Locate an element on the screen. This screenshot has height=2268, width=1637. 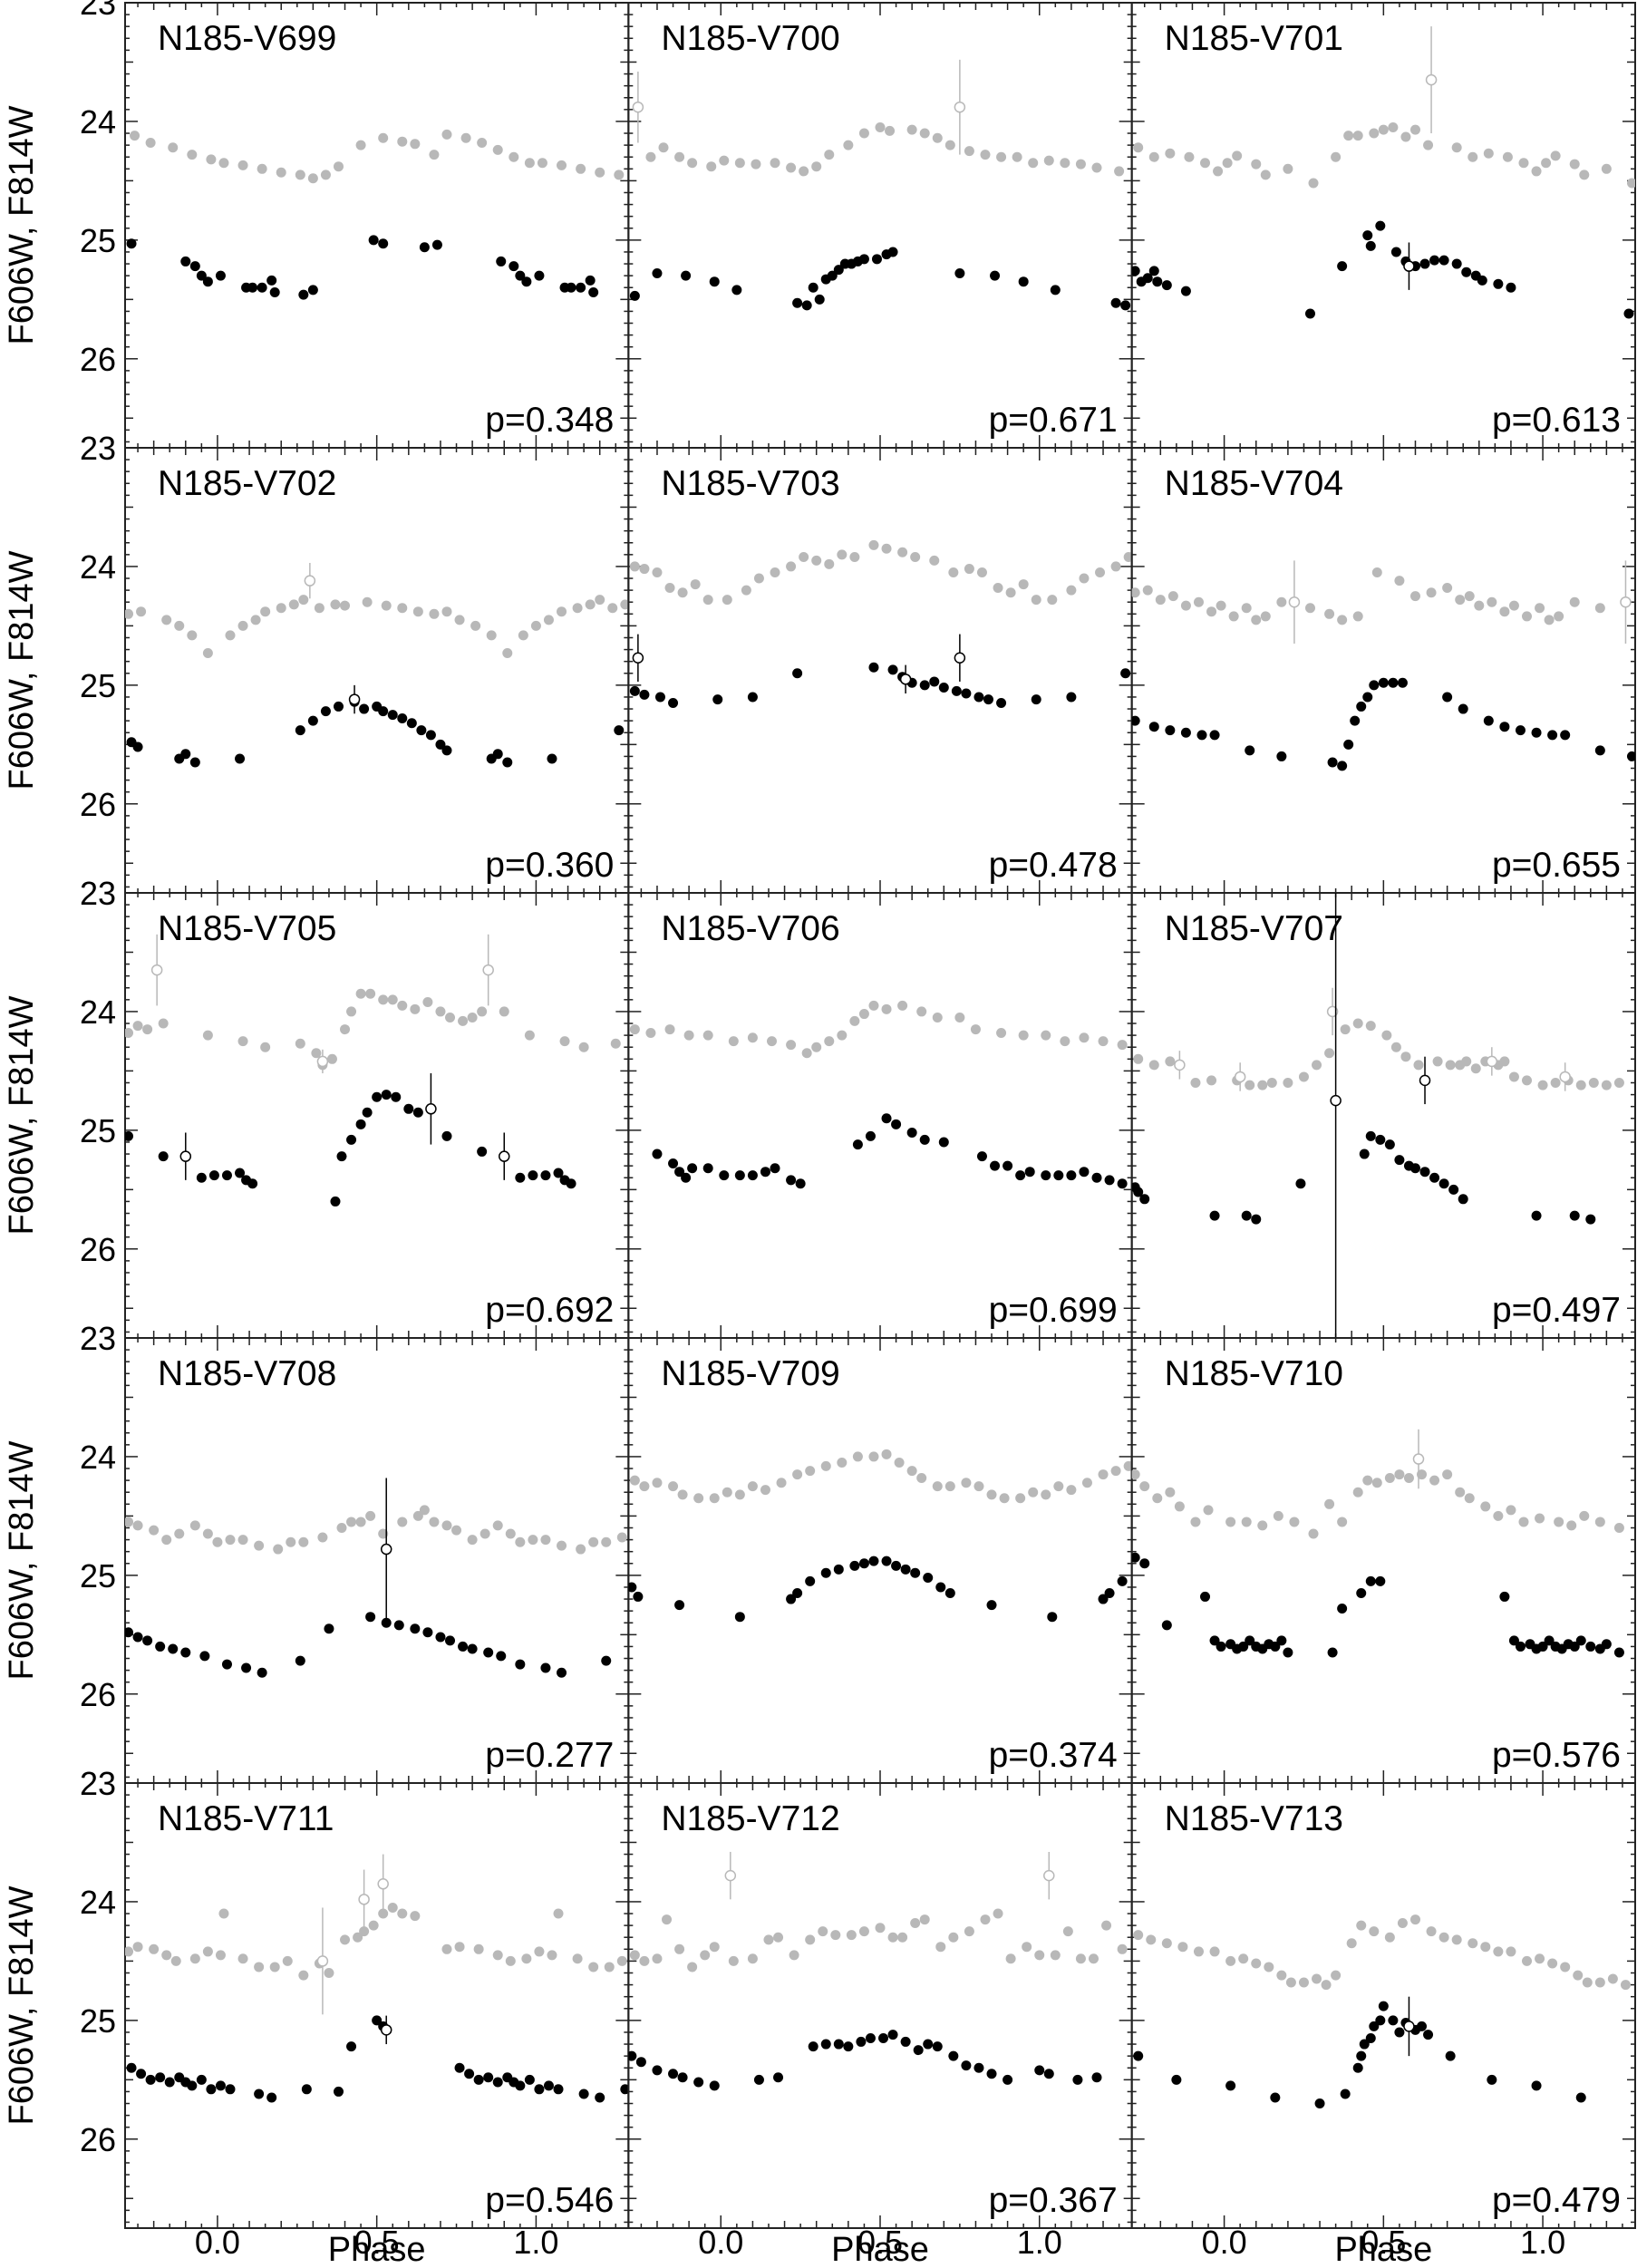
x-tick-label: 0.5 is located at coordinates (1383, 2242).